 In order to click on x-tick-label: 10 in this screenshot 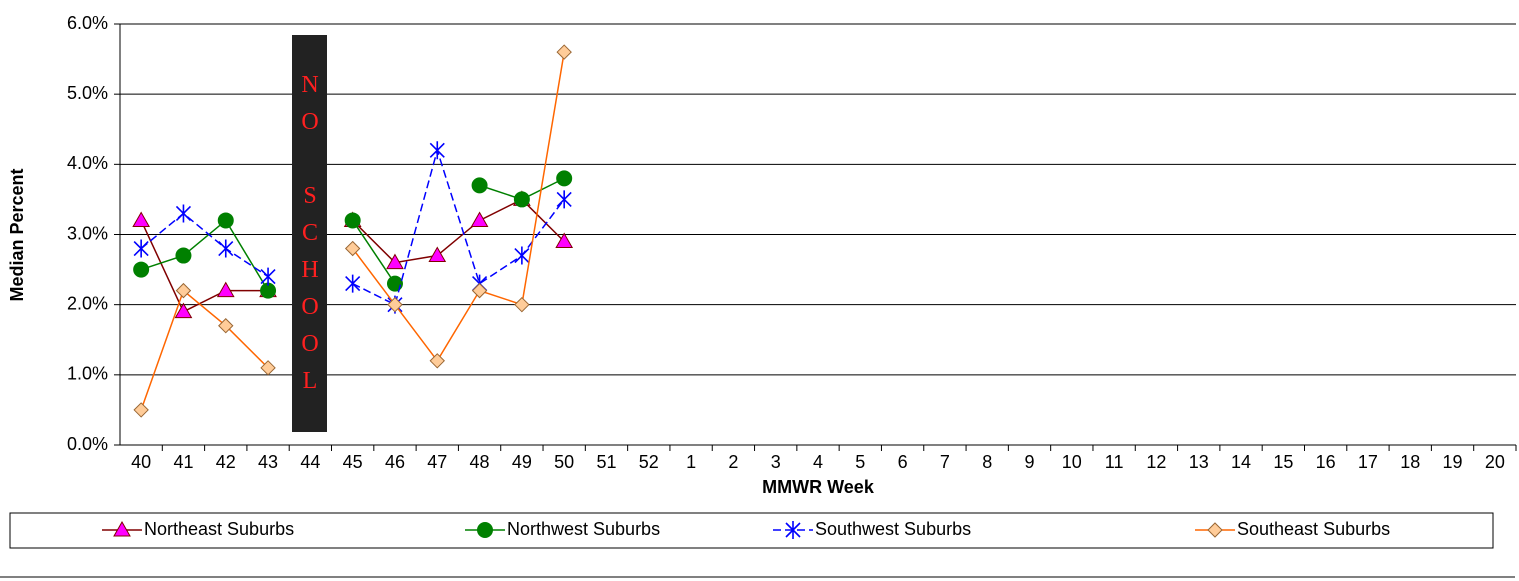, I will do `click(1072, 462)`.